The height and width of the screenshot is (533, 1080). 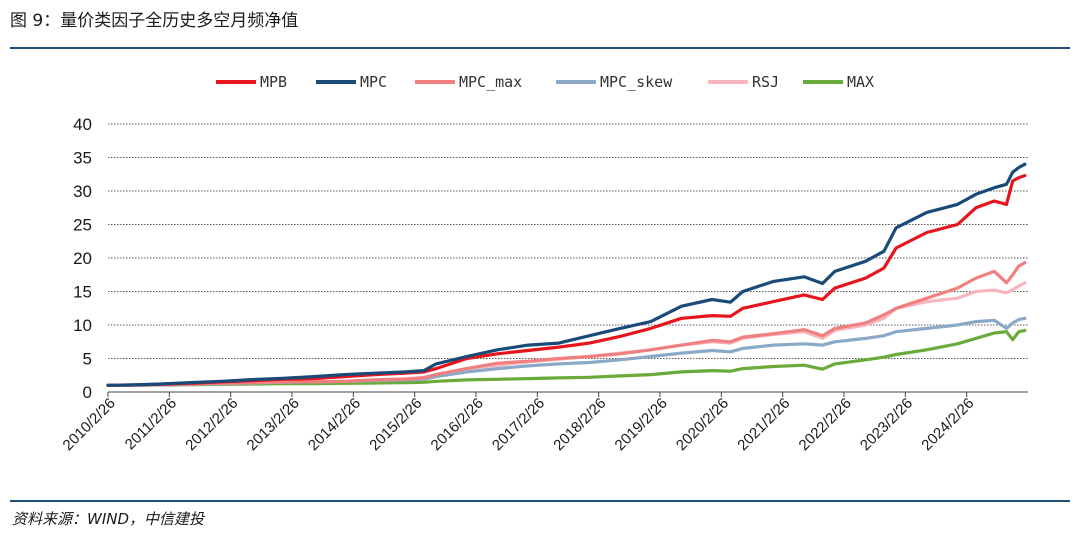 I want to click on legend-item: RSJ, so click(x=743, y=82).